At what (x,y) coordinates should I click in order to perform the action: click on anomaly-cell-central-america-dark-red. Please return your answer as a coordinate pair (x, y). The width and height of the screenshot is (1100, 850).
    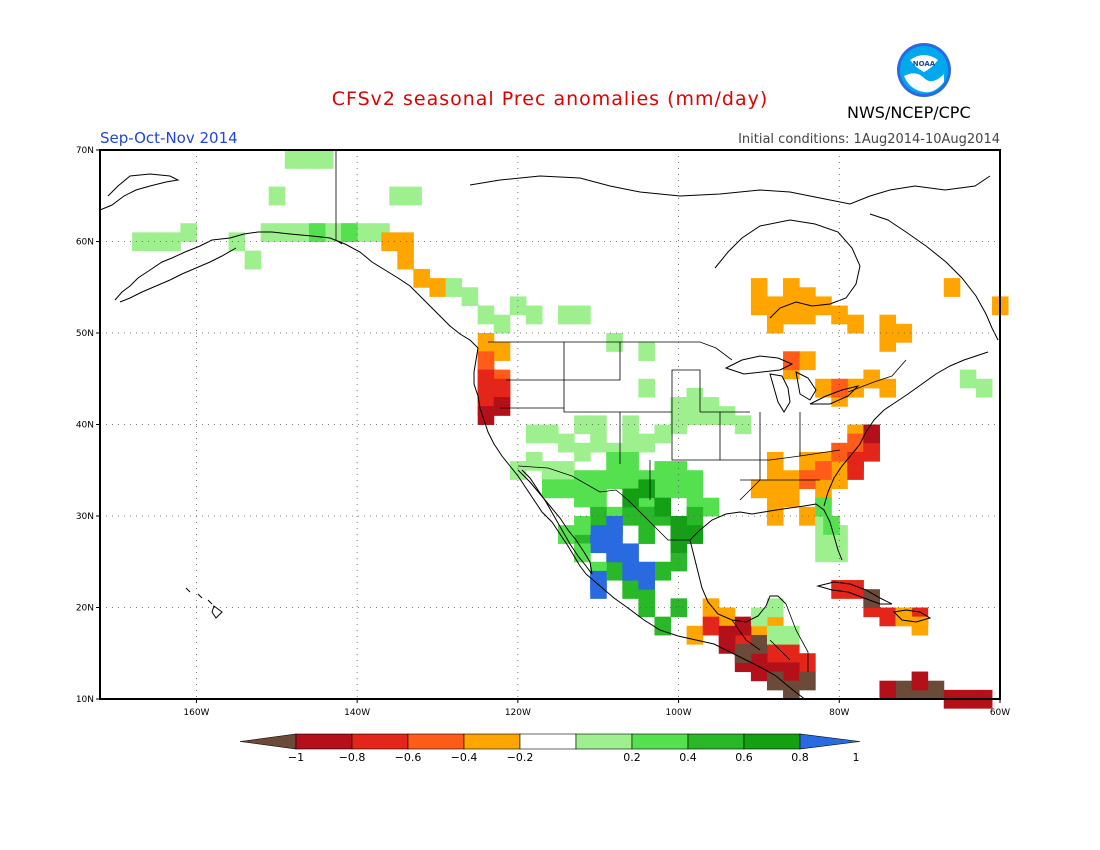
    Looking at the image, I should click on (759, 672).